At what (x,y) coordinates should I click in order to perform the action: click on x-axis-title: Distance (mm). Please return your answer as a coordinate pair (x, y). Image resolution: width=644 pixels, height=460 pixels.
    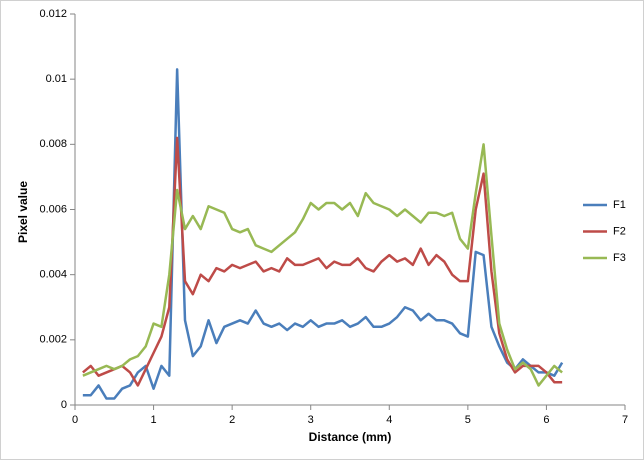
    Looking at the image, I should click on (350, 437).